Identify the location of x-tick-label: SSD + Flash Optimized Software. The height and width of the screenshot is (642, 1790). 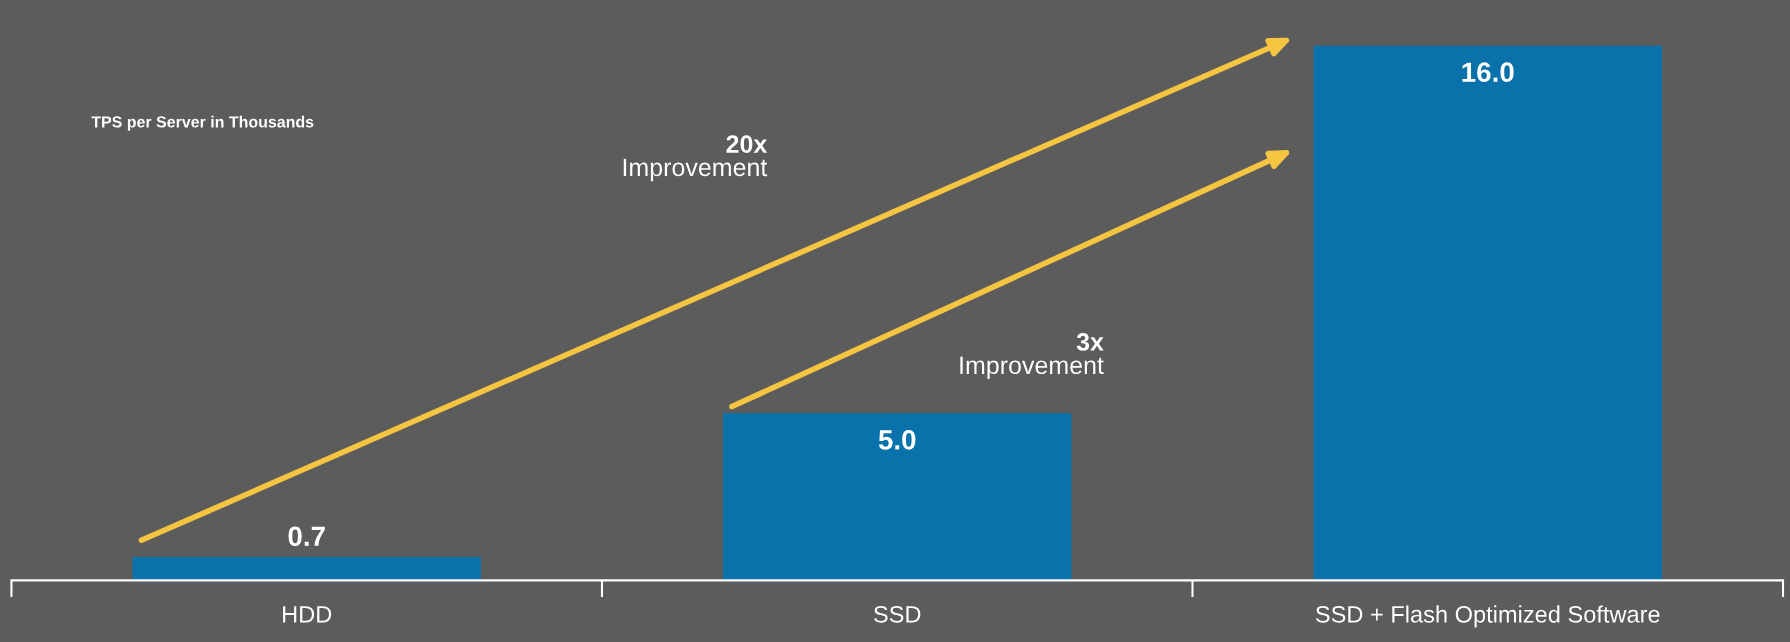
(1487, 616).